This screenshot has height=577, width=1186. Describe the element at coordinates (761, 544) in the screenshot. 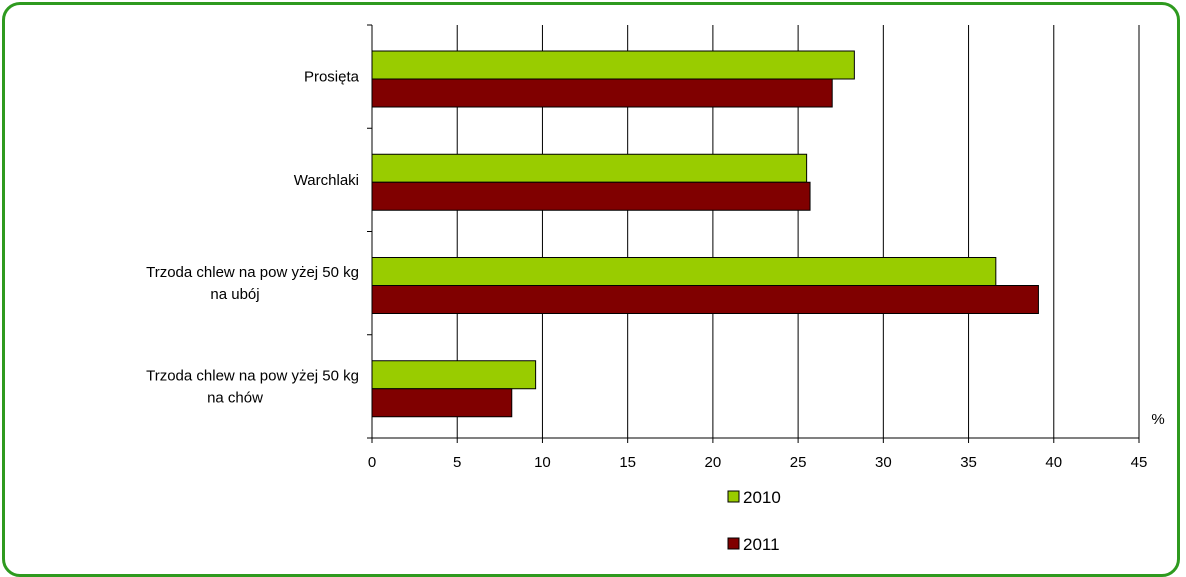

I see `legend-label-2011: 2011` at that location.